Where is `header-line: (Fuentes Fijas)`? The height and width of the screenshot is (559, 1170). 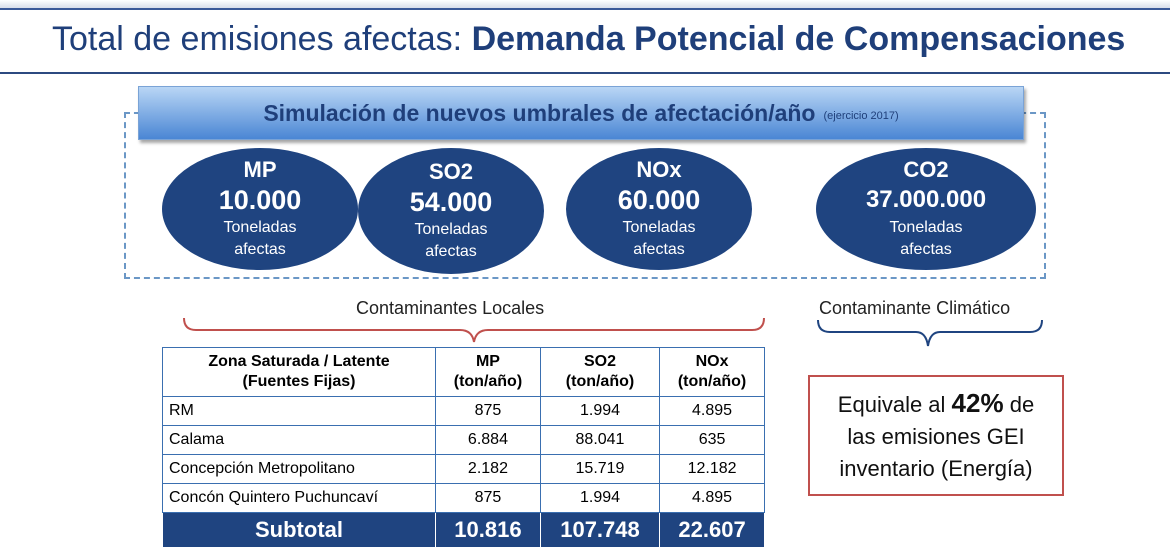 header-line: (Fuentes Fijas) is located at coordinates (299, 381).